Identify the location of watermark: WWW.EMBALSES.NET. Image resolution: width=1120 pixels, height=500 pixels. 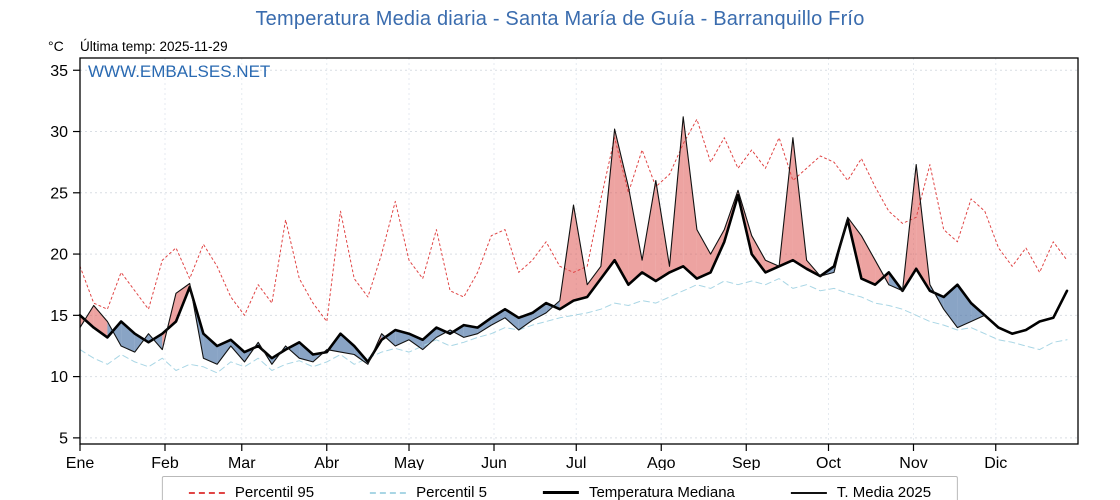
(179, 71).